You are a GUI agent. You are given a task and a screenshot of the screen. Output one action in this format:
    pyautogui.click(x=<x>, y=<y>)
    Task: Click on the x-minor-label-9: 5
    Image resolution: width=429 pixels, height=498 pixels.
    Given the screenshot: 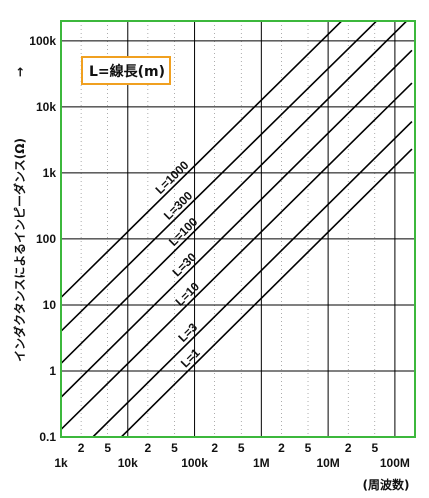 What is the action you would take?
    pyautogui.click(x=374, y=448)
    